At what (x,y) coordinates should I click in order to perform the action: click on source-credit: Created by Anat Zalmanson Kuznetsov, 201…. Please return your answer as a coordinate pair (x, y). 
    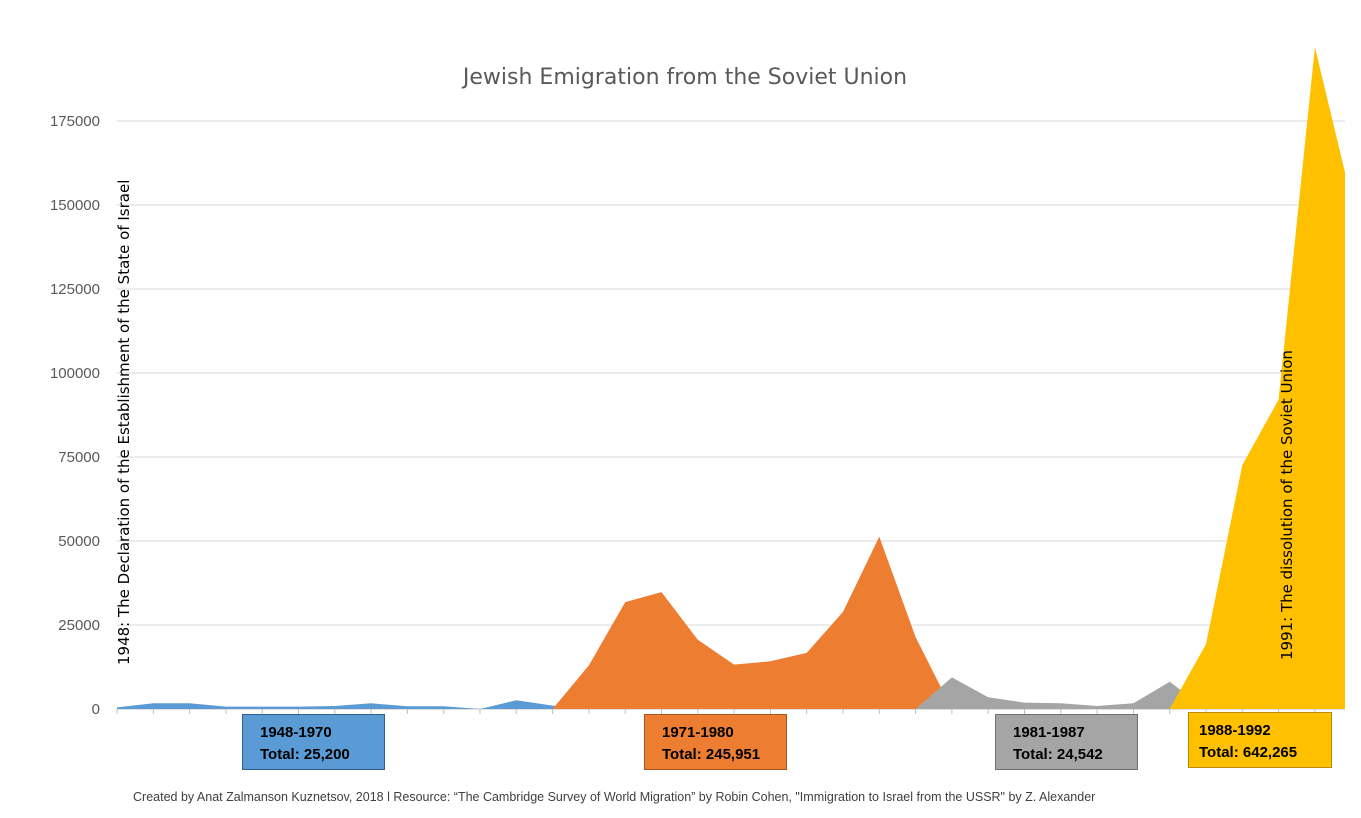
    Looking at the image, I should click on (614, 797).